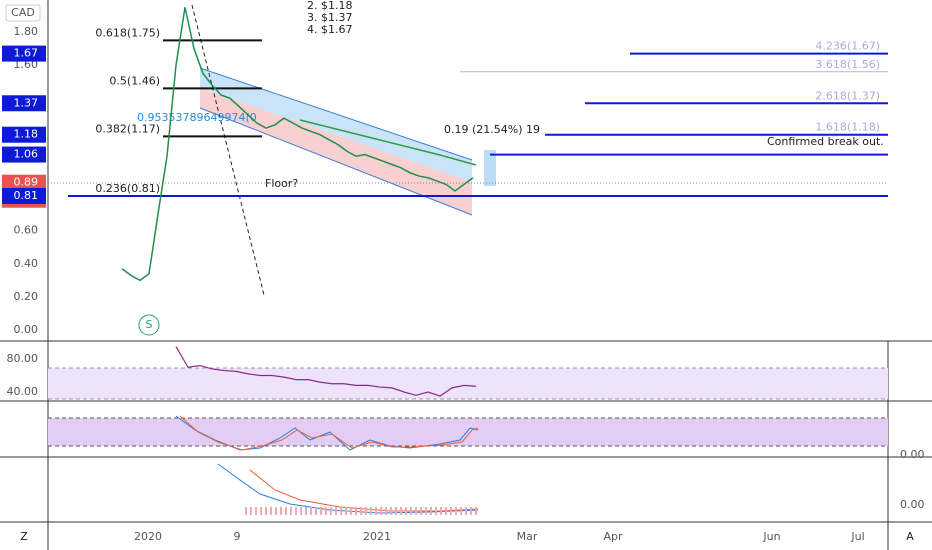 Image resolution: width=932 pixels, height=550 pixels. Describe the element at coordinates (910, 536) in the screenshot. I see `corner-right: A` at that location.